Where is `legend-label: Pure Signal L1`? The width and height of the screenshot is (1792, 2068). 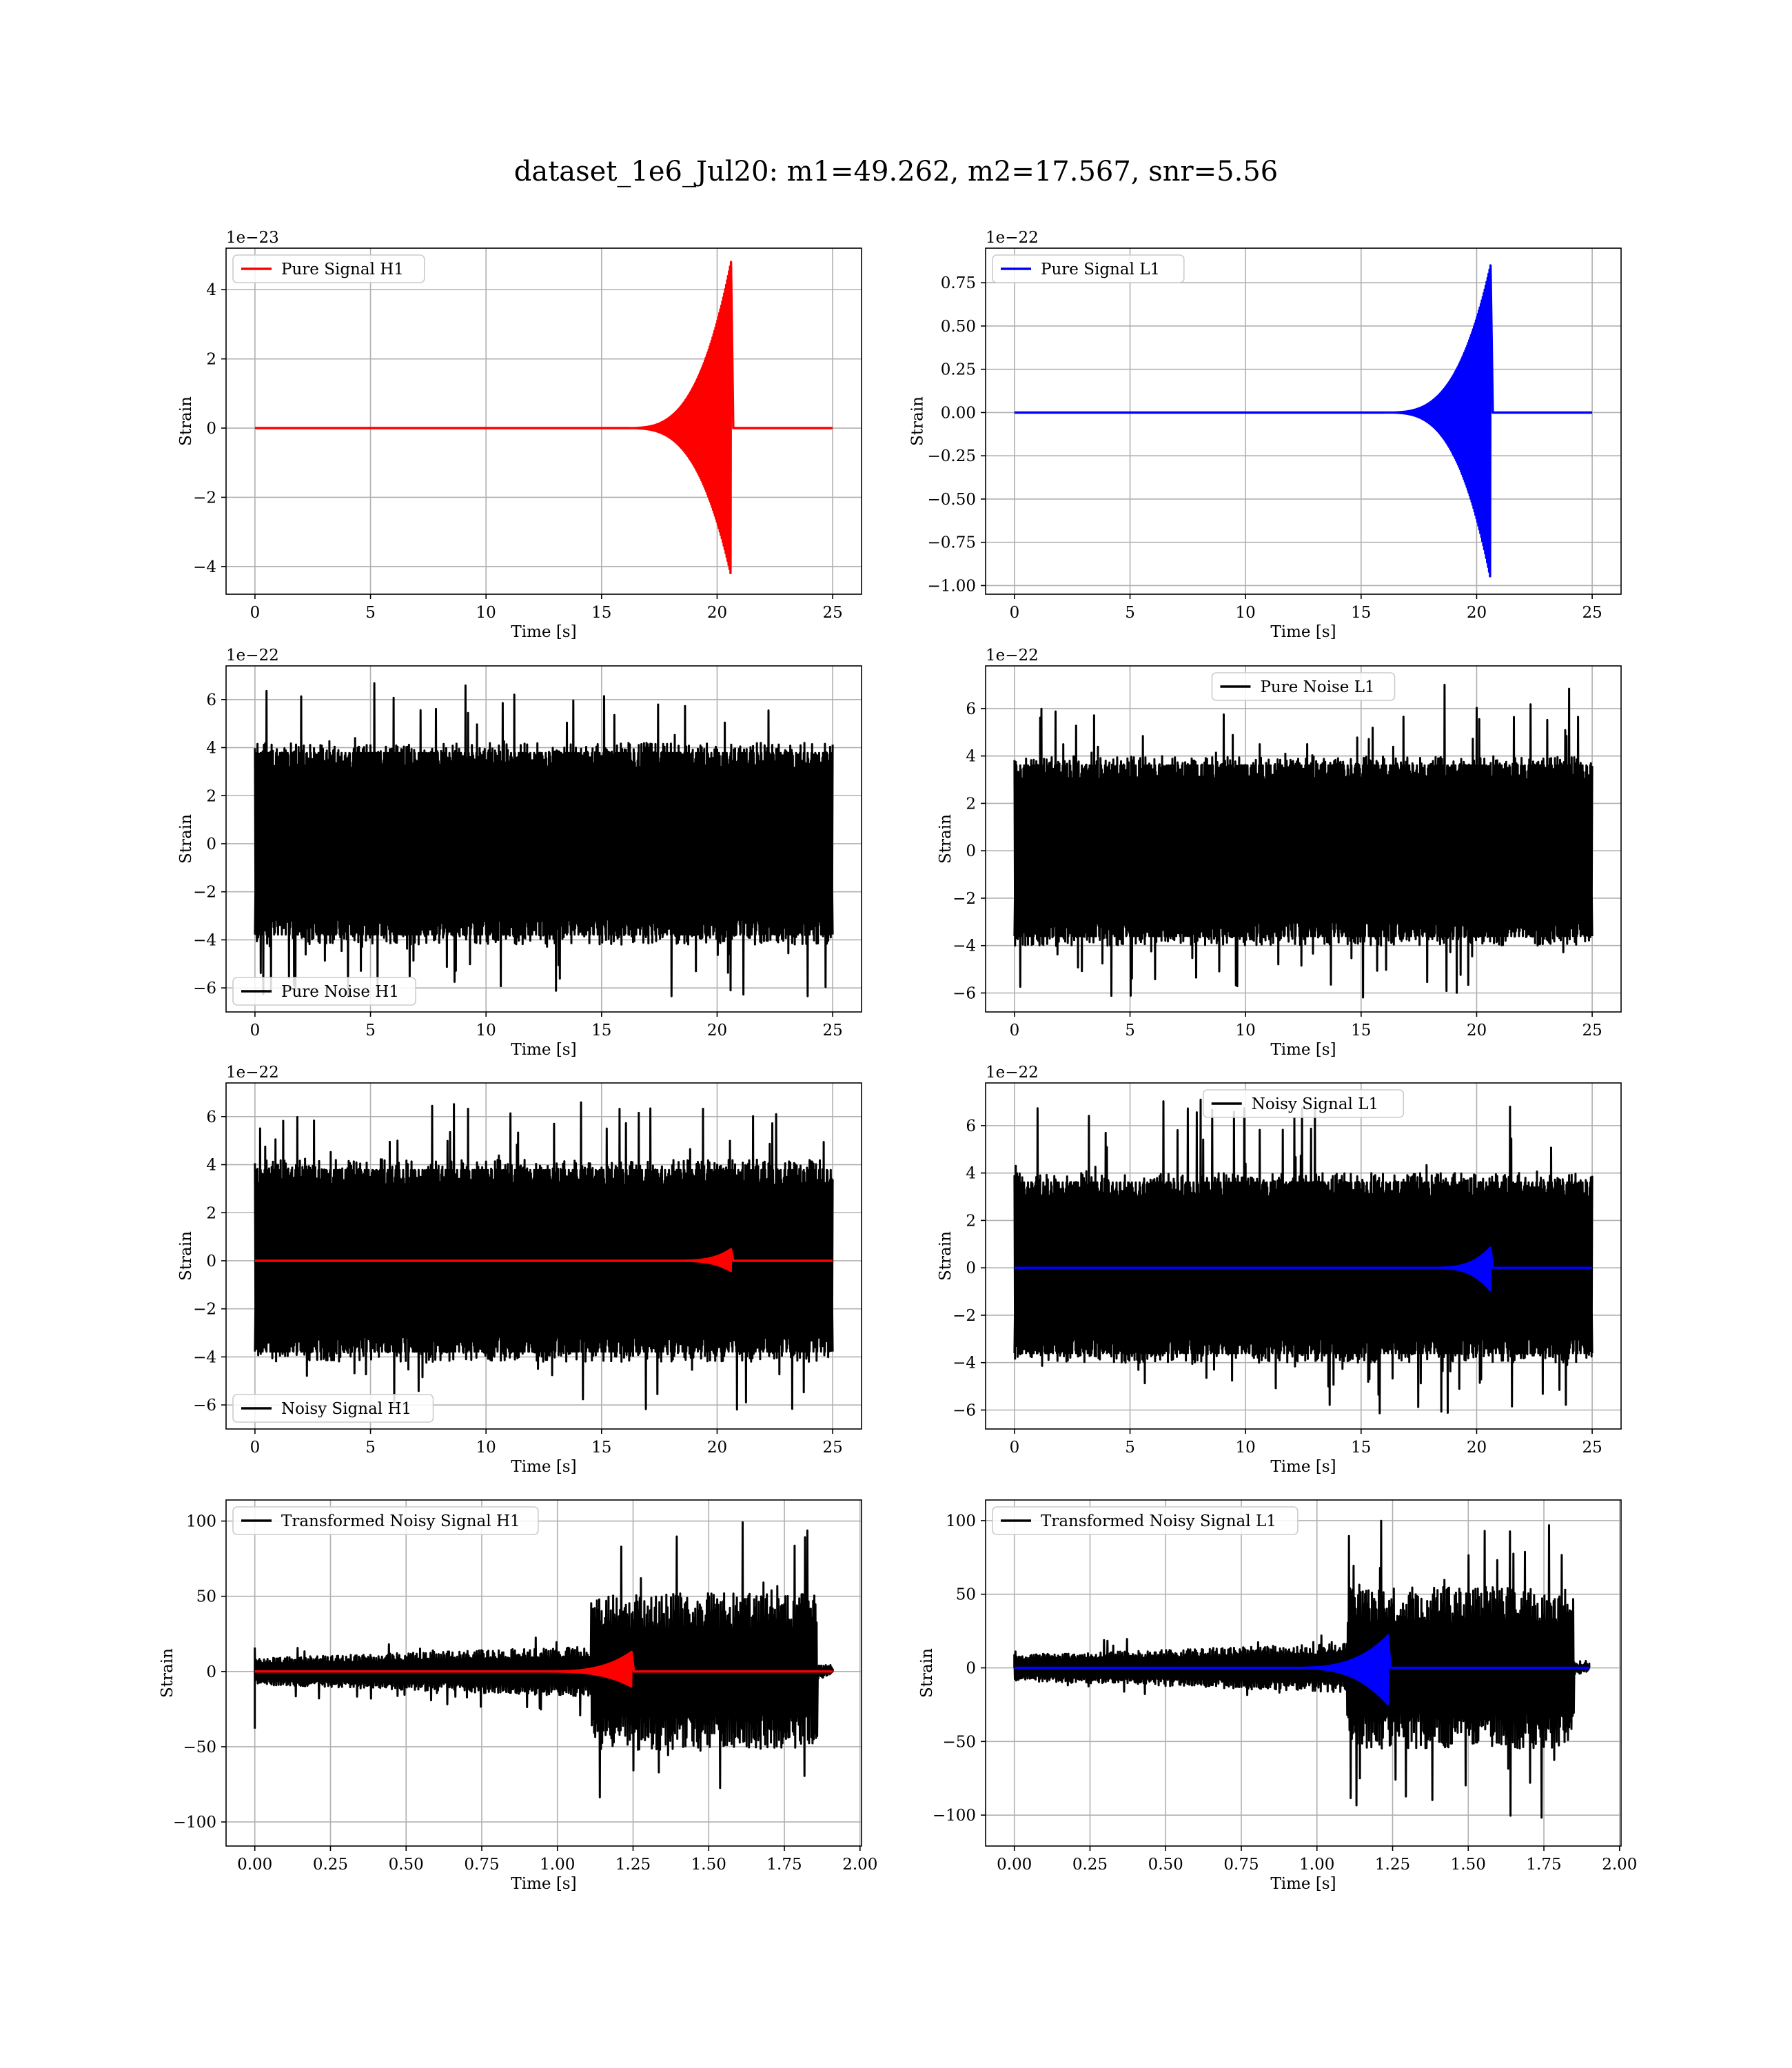
legend-label: Pure Signal L1 is located at coordinates (1100, 269).